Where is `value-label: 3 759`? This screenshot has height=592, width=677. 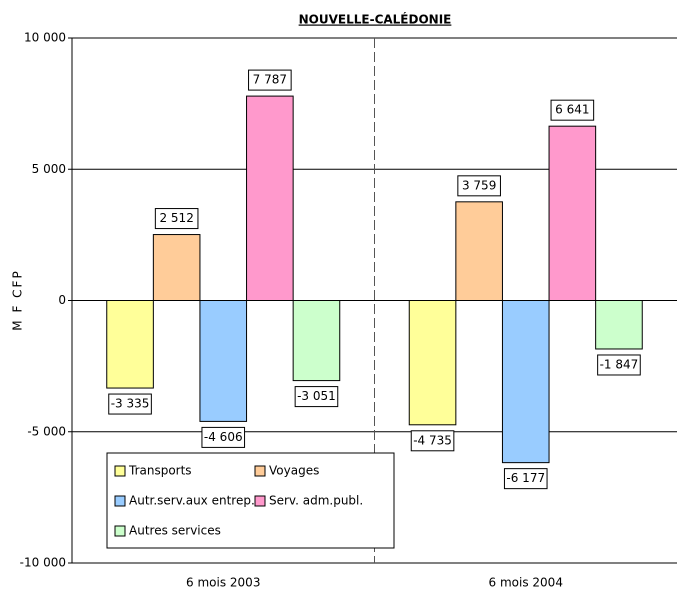 value-label: 3 759 is located at coordinates (479, 185).